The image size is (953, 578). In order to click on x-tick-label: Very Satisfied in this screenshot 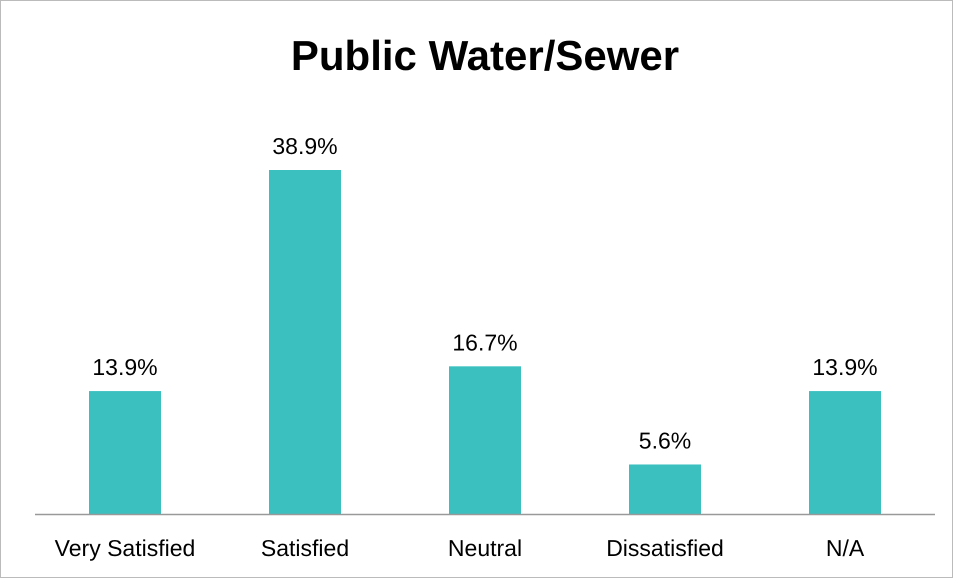, I will do `click(125, 548)`.